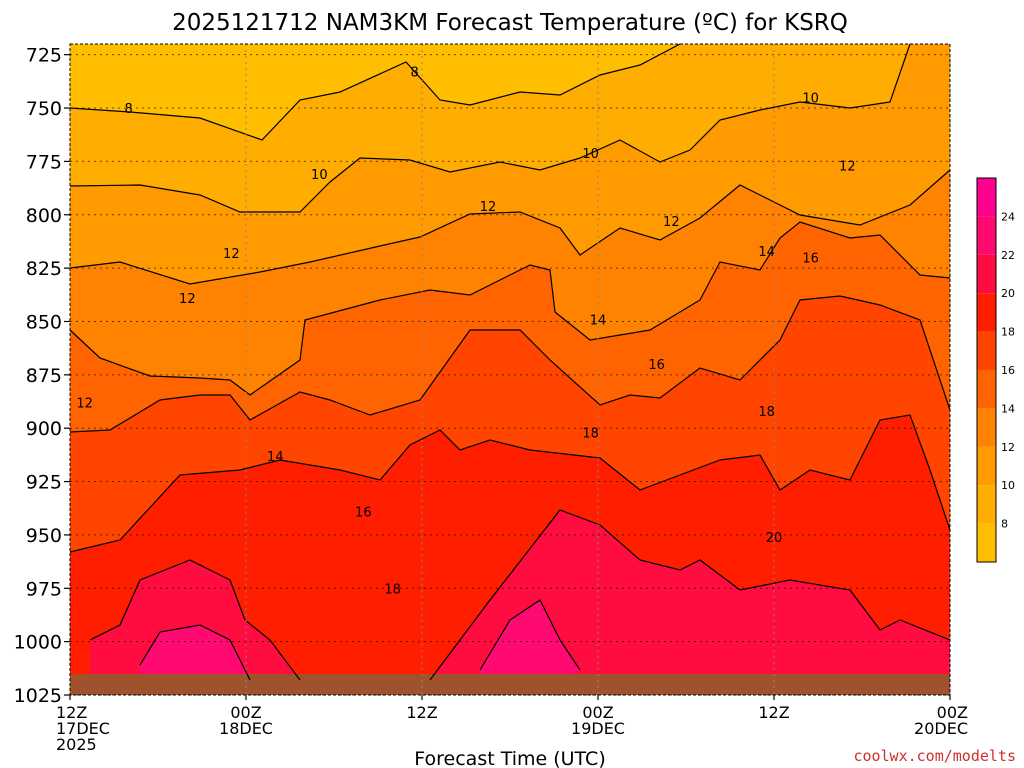 The width and height of the screenshot is (1024, 768). What do you see at coordinates (1008, 332) in the screenshot?
I see `colorbar-label: 18` at bounding box center [1008, 332].